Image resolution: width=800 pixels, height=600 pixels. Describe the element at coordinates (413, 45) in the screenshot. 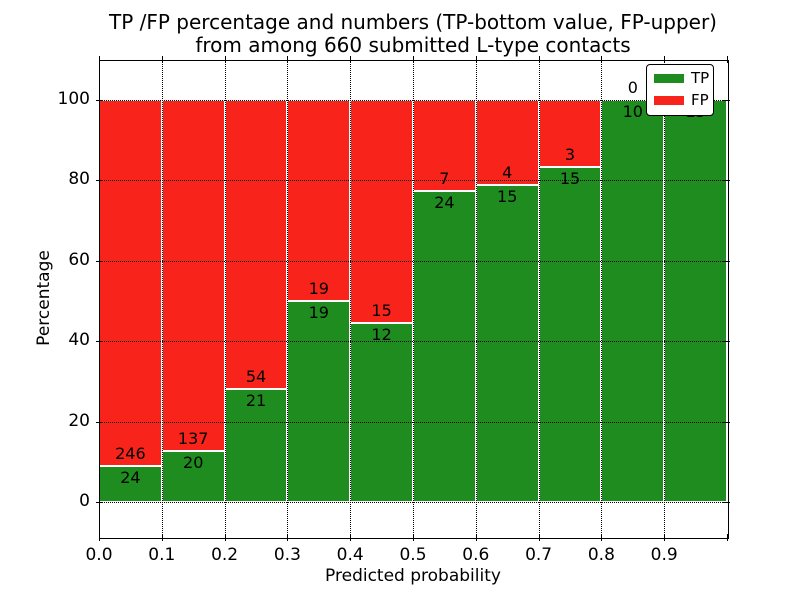

I see `chart-title-line2: from among 660 submitted L-type contacts` at that location.